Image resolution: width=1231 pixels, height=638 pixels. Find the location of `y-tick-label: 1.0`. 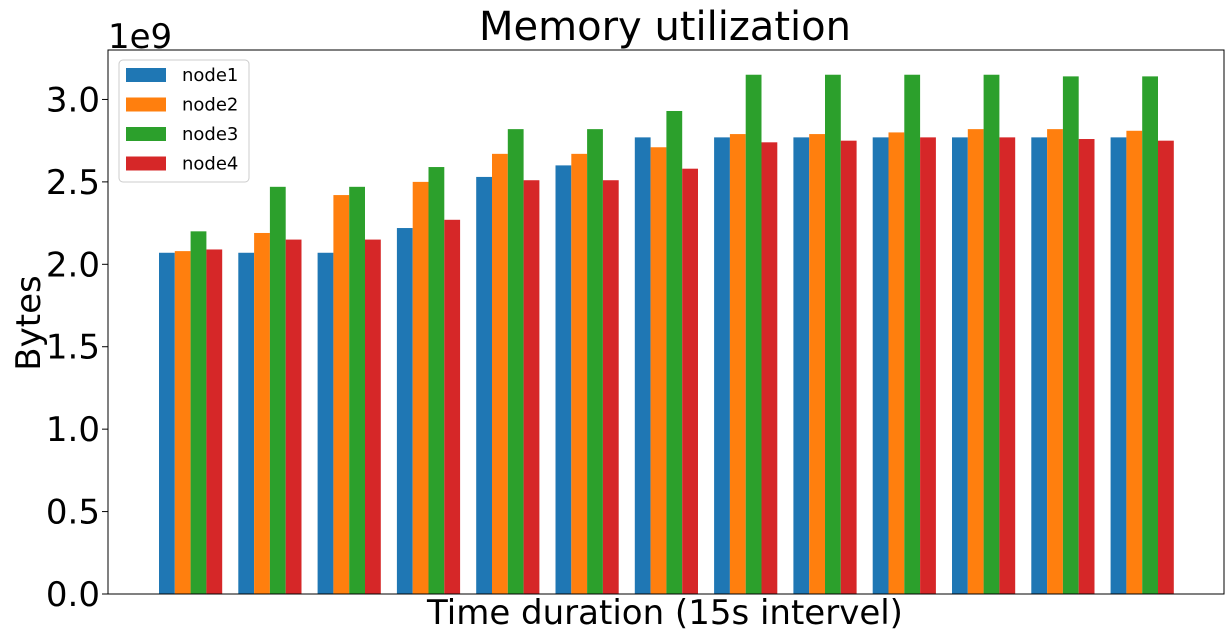

y-tick-label: 1.0 is located at coordinates (73, 430).